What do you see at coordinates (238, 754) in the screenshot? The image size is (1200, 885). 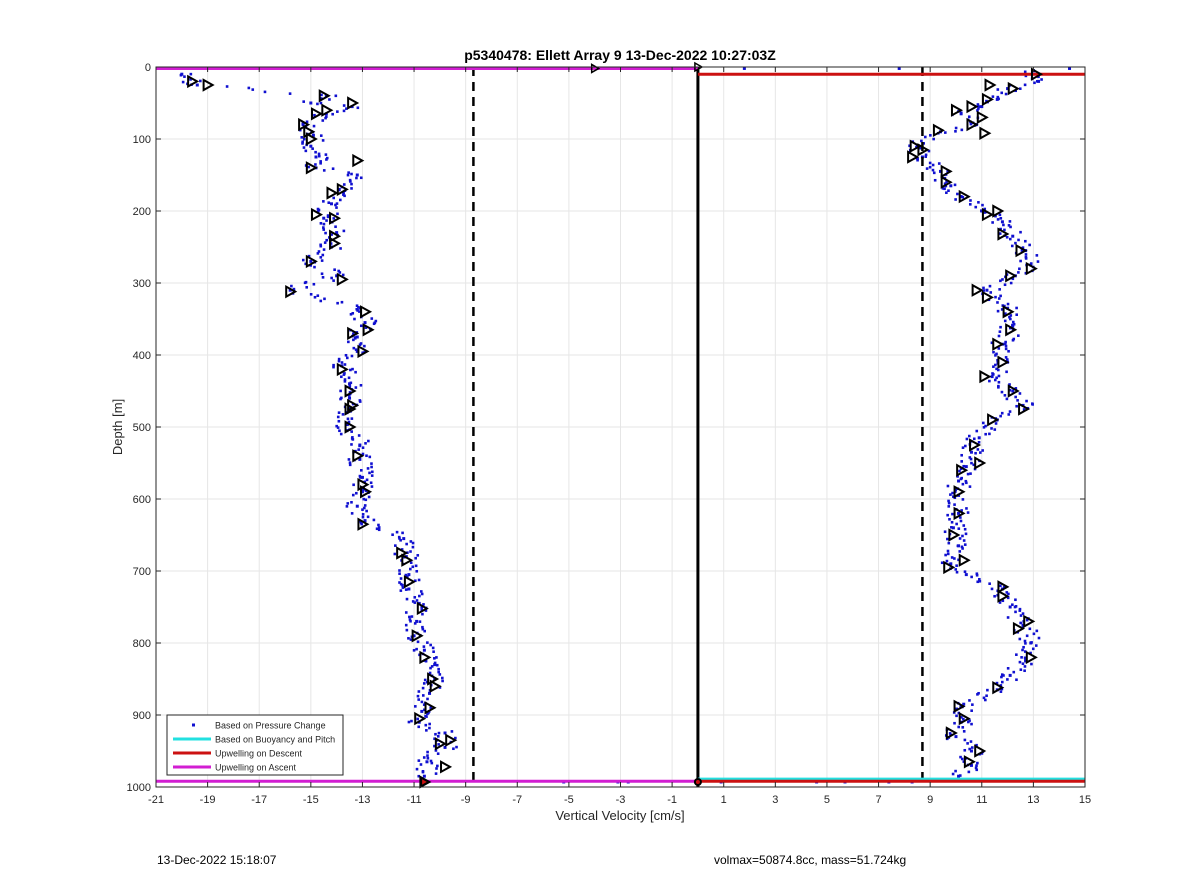 I see `legend-item: Upwelling on Descent` at bounding box center [238, 754].